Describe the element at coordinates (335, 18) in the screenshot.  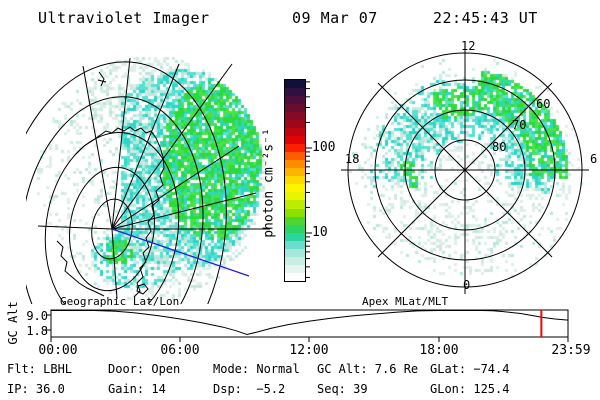
I see `date-label: 09 Mar 07` at that location.